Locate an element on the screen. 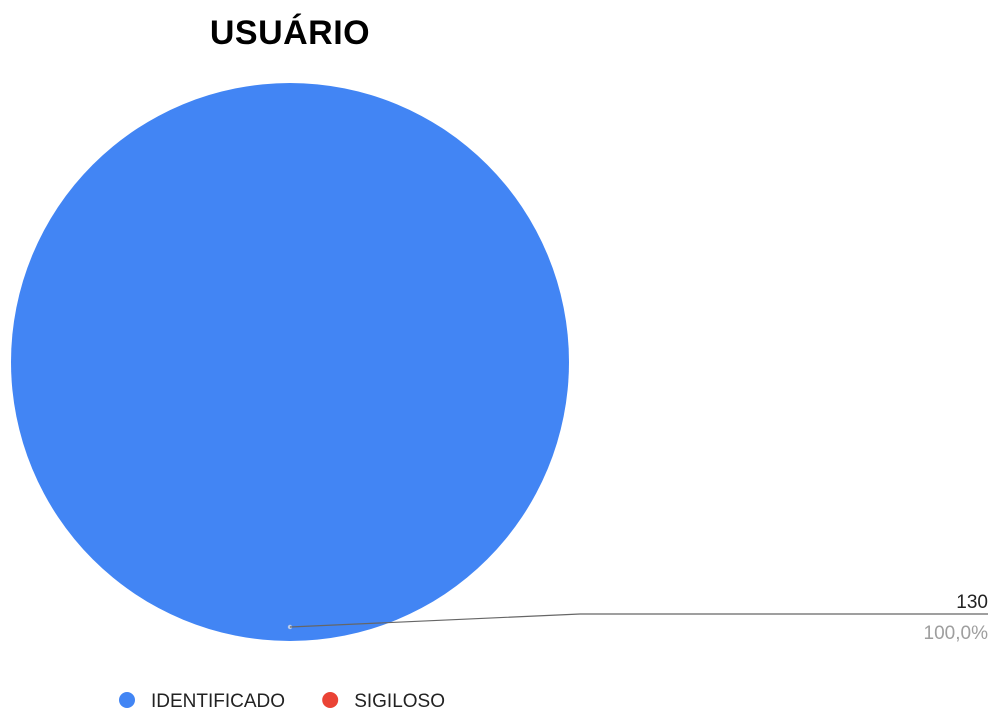 This screenshot has width=993, height=715. chart-title: USUÁRIO is located at coordinates (290, 33).